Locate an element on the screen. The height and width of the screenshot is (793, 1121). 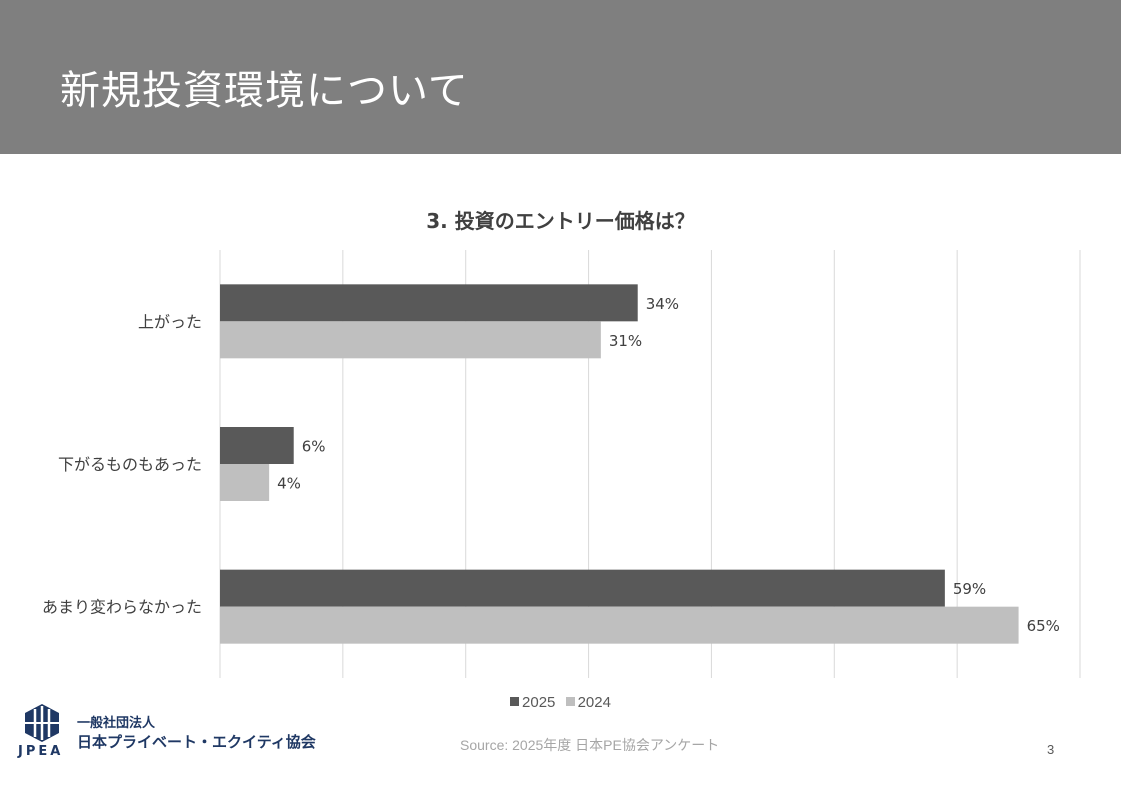
chart-title: 3. 投資のエントリー価格は？ is located at coordinates (560, 221).